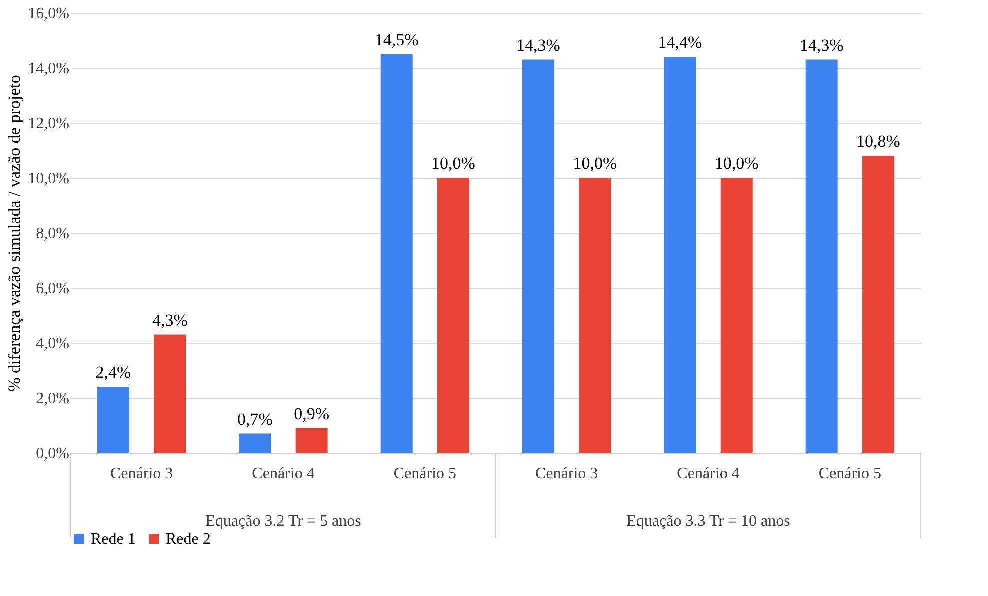 This screenshot has width=988, height=596. I want to click on y-axis-title: % diferença vazão simulada / vazão de projeto, so click(14, 233).